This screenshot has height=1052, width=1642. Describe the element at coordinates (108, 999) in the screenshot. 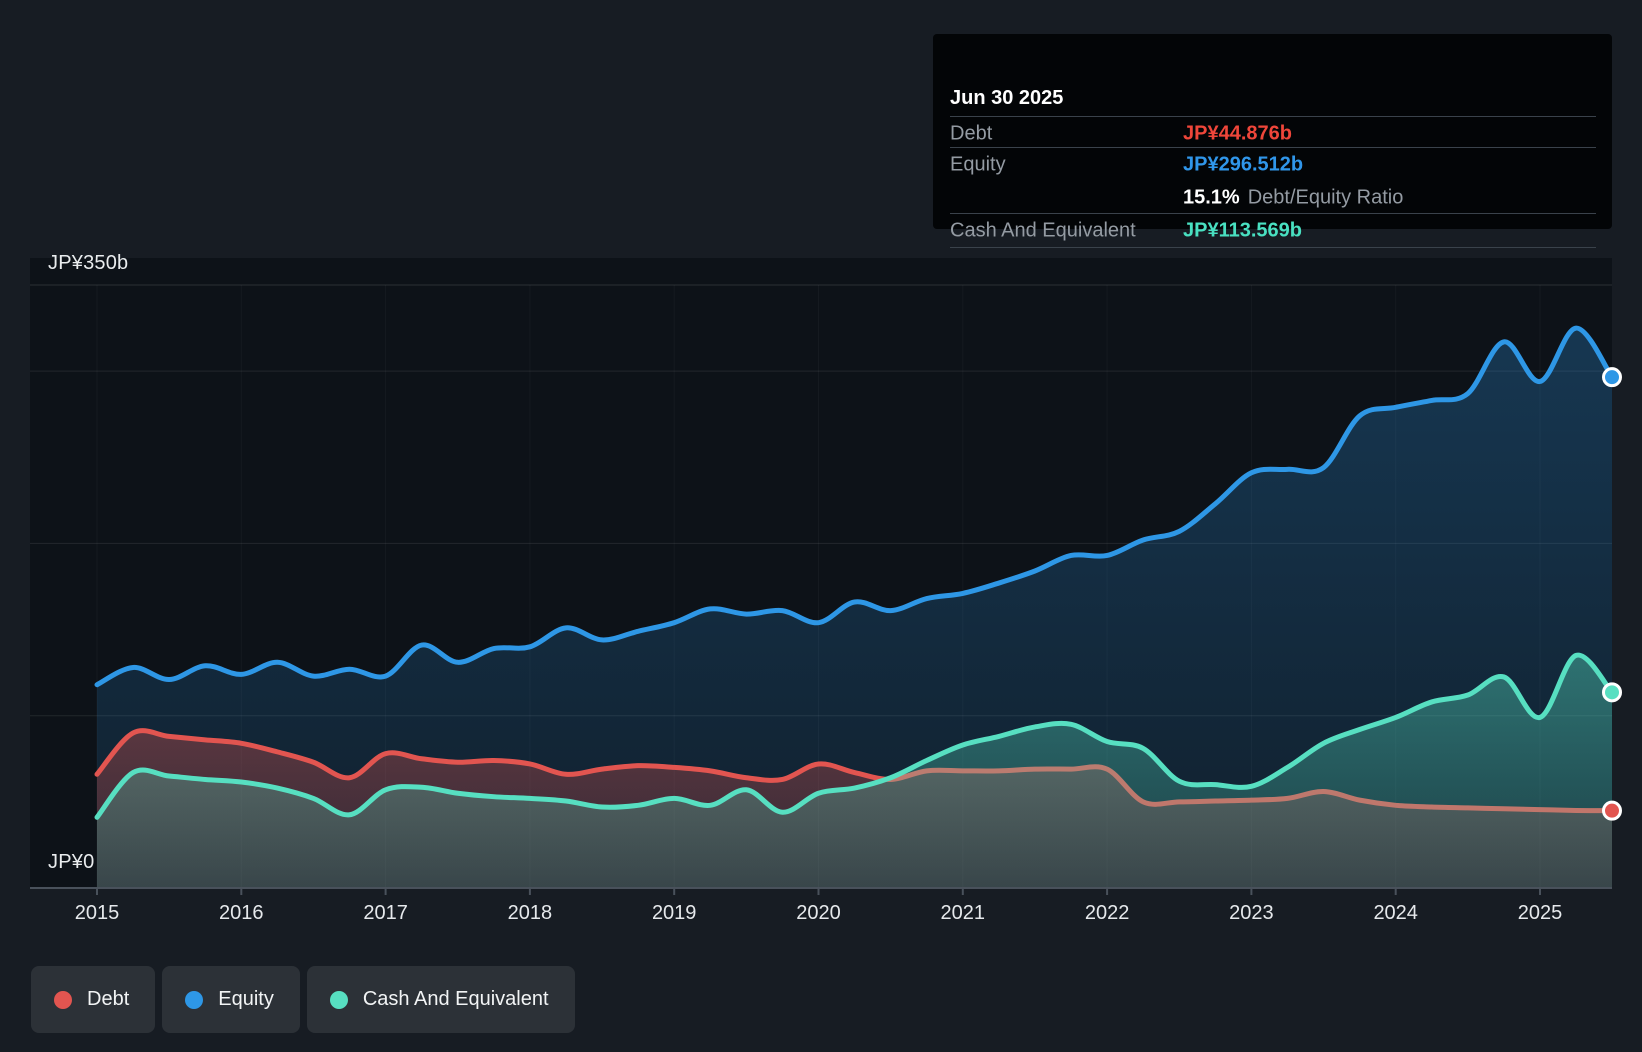

I see `legend-label: Debt` at that location.